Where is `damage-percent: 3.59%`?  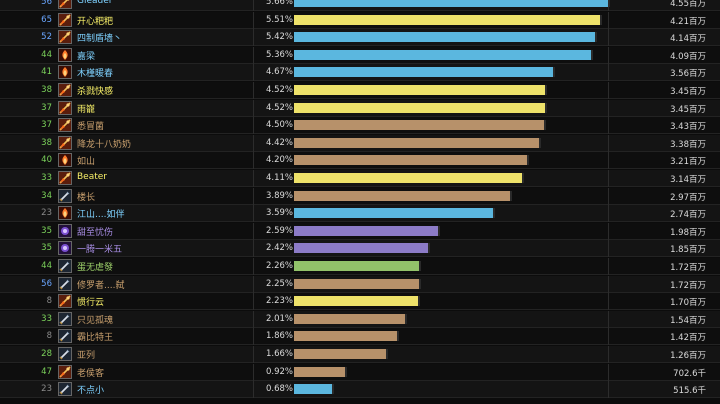 damage-percent: 3.59% is located at coordinates (280, 213).